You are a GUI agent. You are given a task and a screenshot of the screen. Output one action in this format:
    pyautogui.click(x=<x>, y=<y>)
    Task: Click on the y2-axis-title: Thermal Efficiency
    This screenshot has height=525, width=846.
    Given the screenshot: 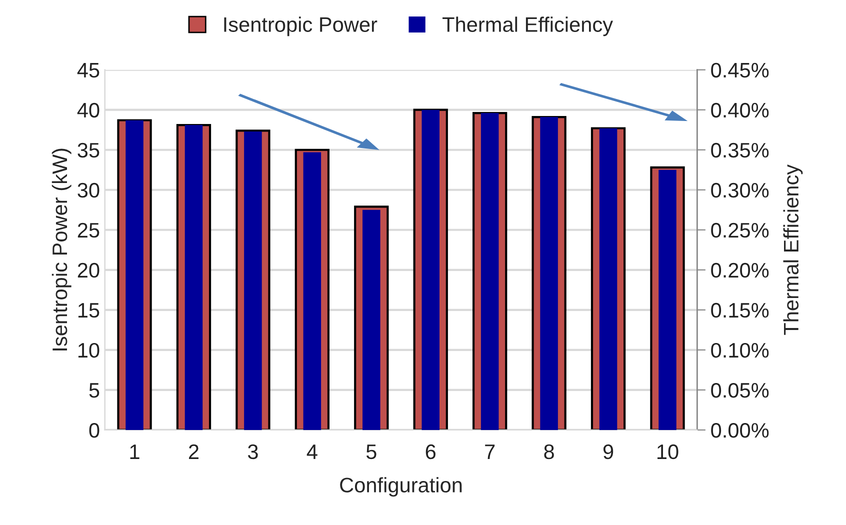 What is the action you would take?
    pyautogui.click(x=793, y=249)
    